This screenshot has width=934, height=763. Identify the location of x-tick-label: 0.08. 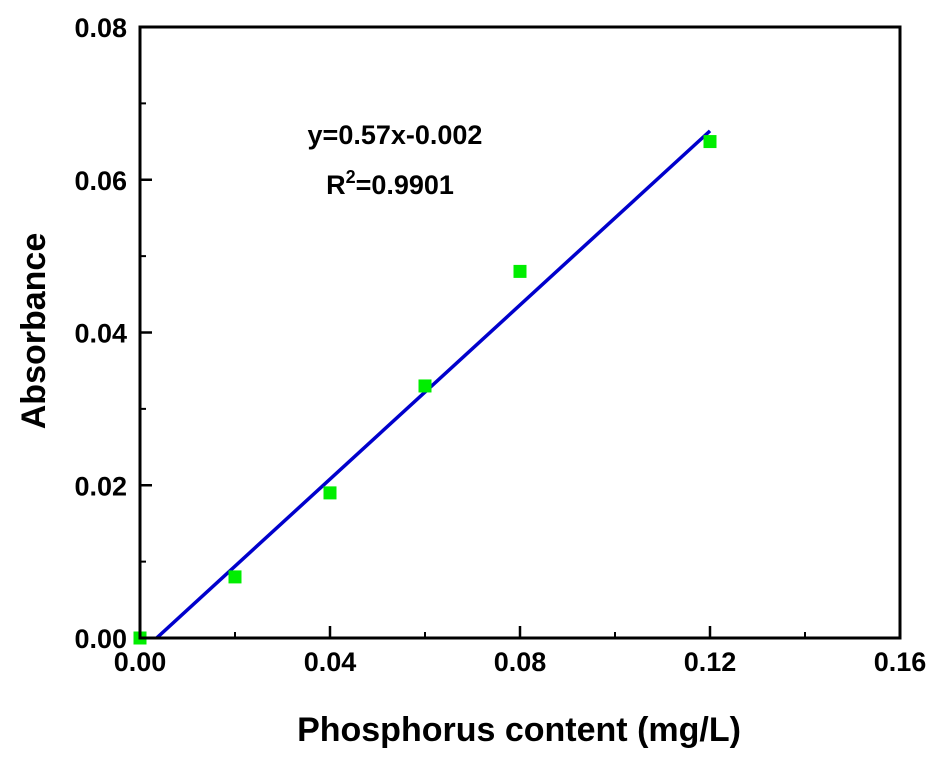
(520, 662).